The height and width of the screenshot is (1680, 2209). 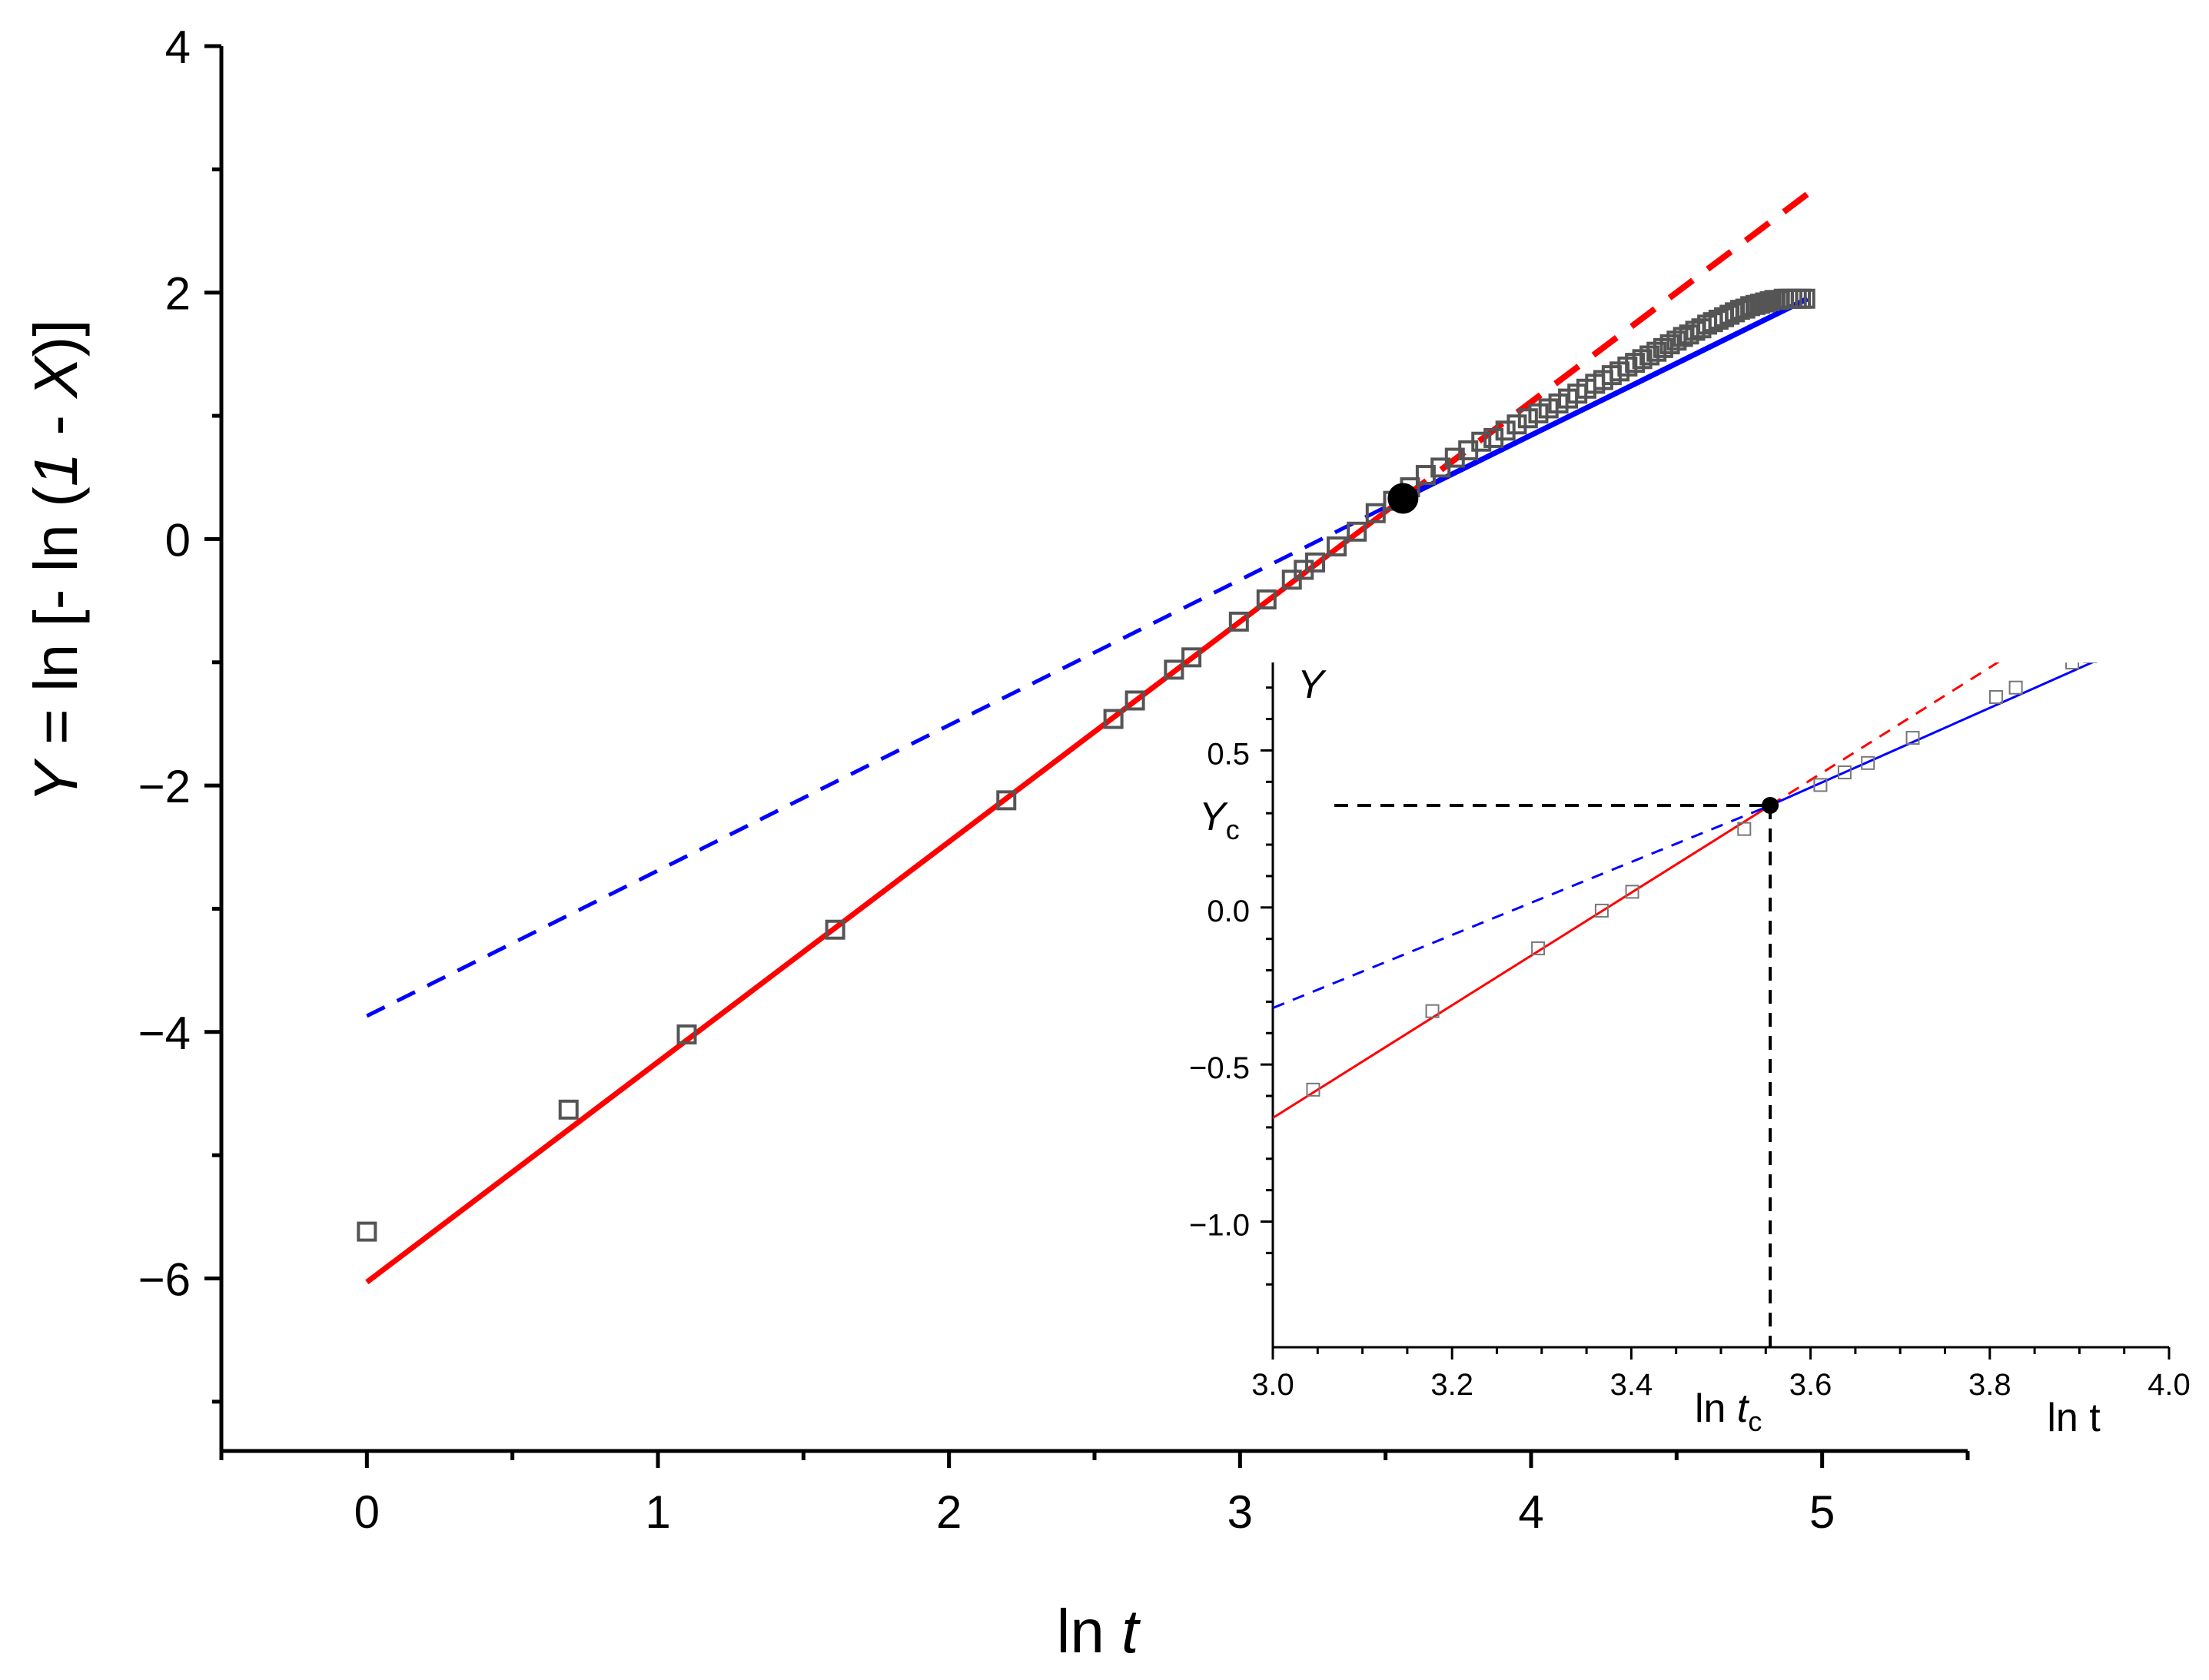 I want to click on series-line-blue-solid, so click(x=1605, y=398).